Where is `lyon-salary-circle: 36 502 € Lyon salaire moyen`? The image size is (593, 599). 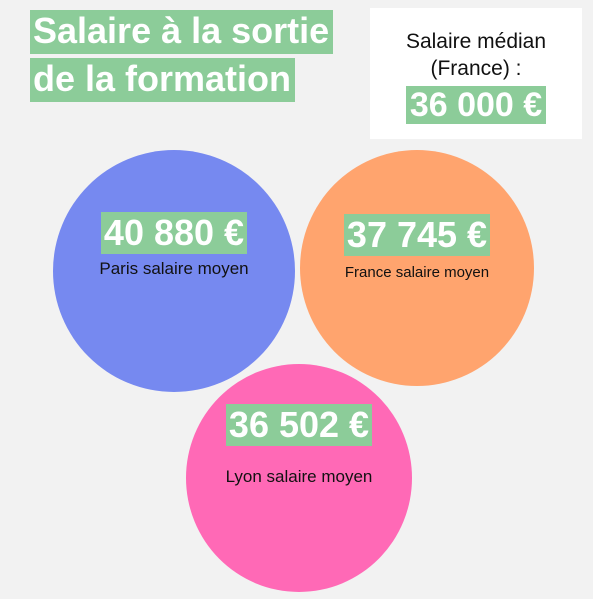 lyon-salary-circle: 36 502 € Lyon salaire moyen is located at coordinates (299, 478).